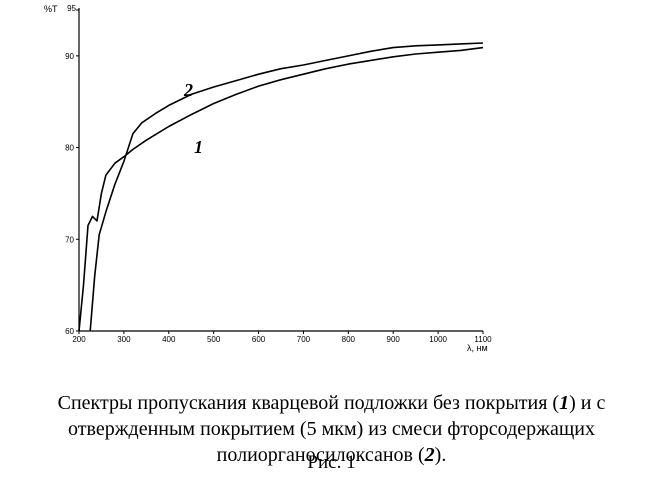 The image size is (663, 500). Describe the element at coordinates (259, 339) in the screenshot. I see `x-tick-label: 600` at that location.